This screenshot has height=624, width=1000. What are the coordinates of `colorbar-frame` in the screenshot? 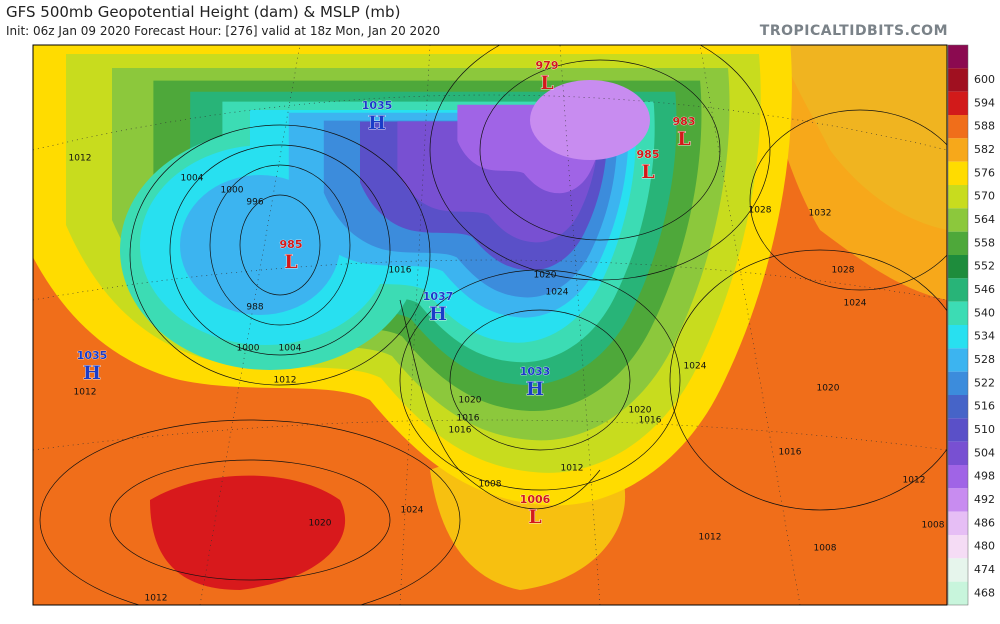 It's located at (958, 325).